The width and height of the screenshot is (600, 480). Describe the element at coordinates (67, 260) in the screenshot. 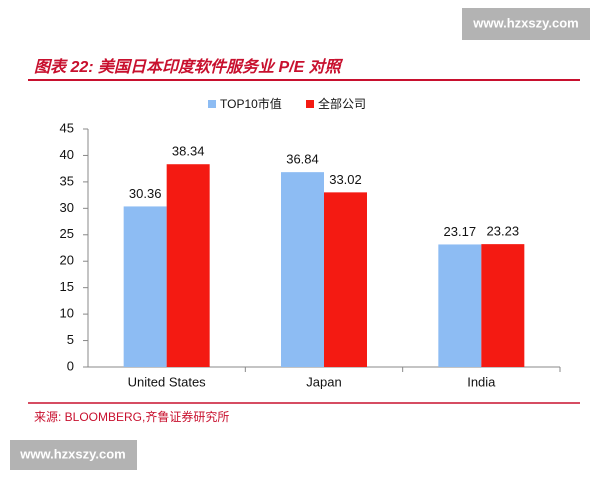

I see `y-tick-label: 20` at that location.